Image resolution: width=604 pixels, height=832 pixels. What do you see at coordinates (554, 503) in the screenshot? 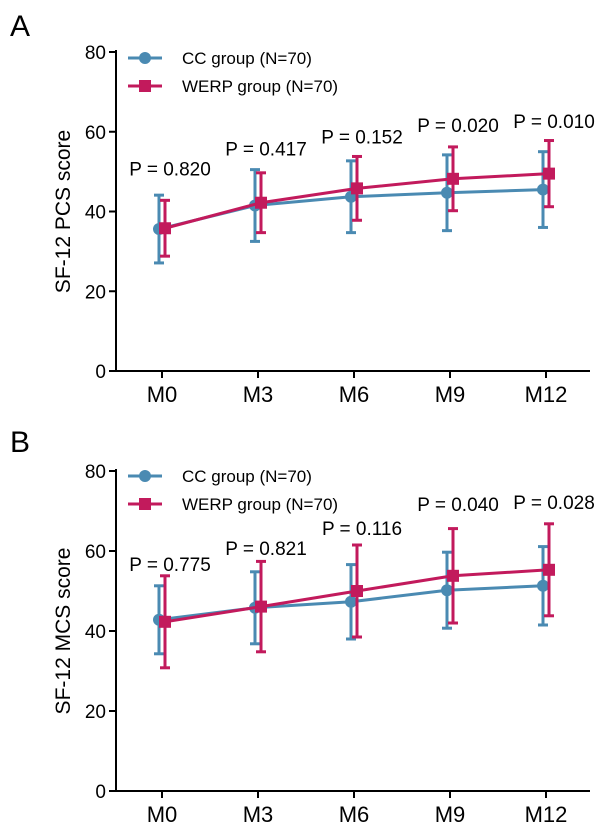
I see `p-value-annotation: P = 0.028` at bounding box center [554, 503].